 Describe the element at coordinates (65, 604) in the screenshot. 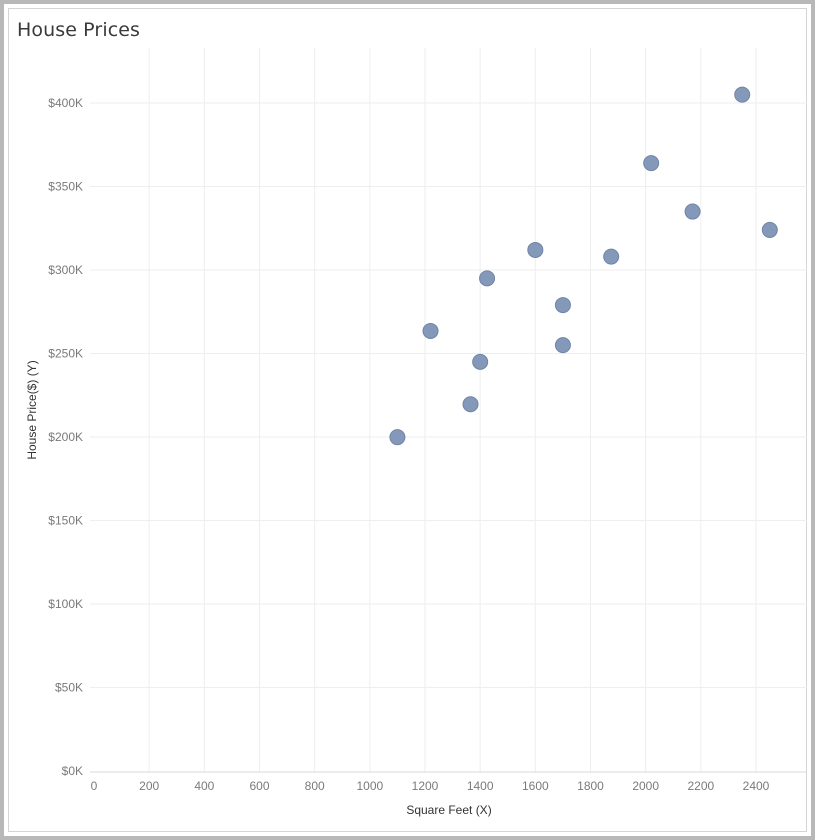

I see `y-tick-label: $100K` at that location.